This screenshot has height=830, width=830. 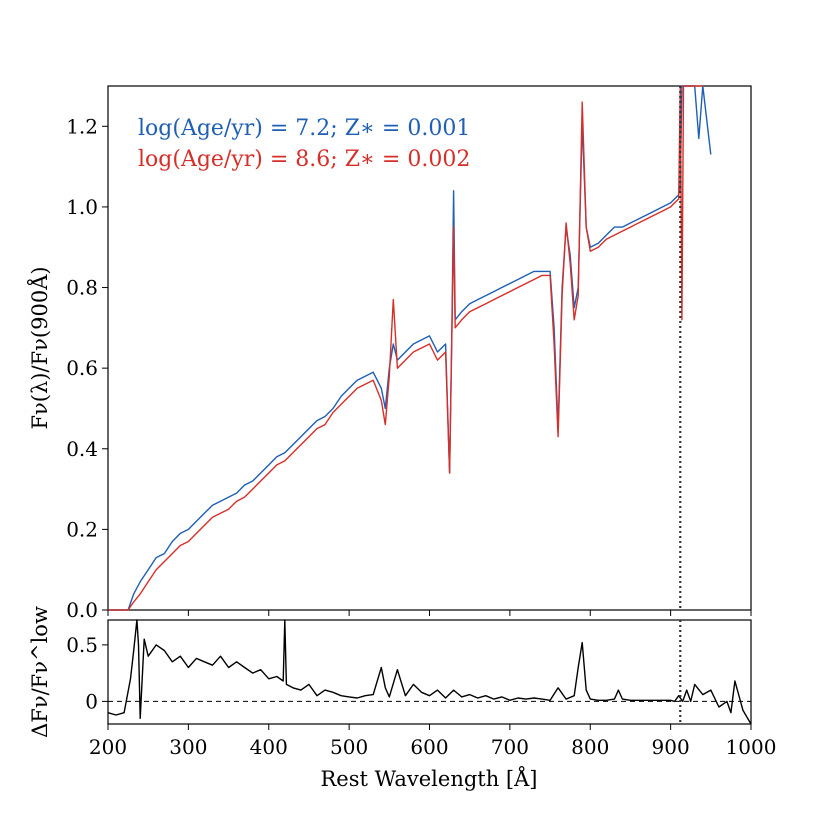 I want to click on bottom-x-ticks: 200 300 400 500 600 700 800 900 1000, so click(x=433, y=741).